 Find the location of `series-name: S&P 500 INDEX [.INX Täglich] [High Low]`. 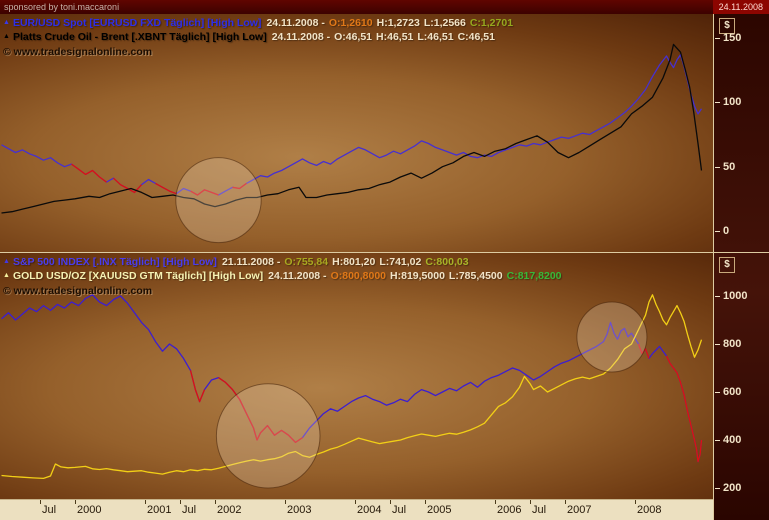

series-name: S&P 500 INDEX [.INX Täglich] [High Low] is located at coordinates (114, 262).